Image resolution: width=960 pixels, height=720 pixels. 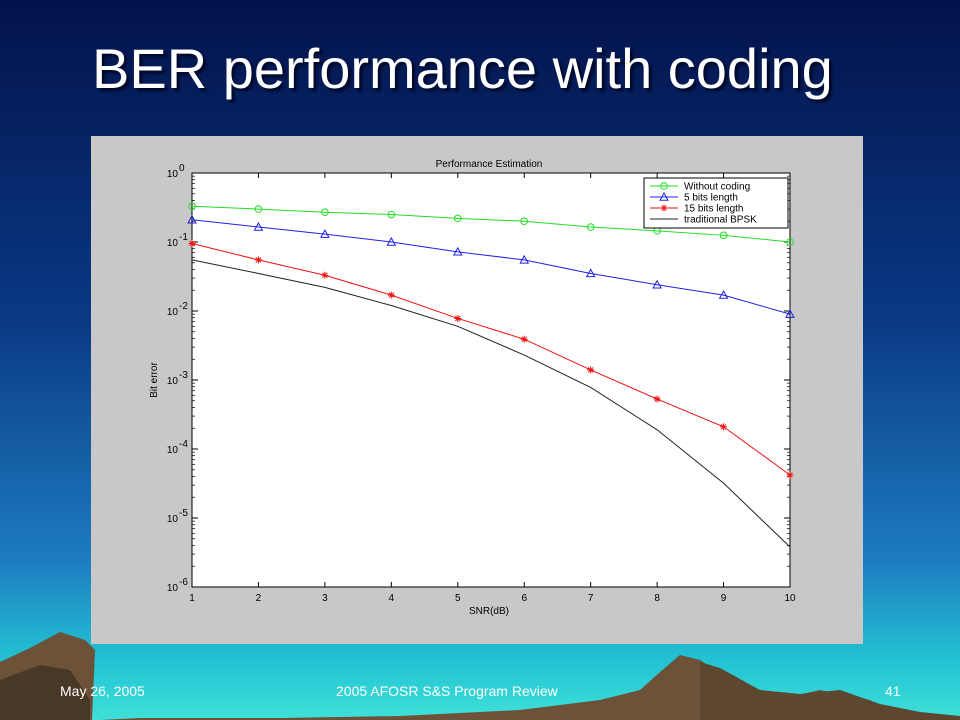 I want to click on y-axis-label: Bit error, so click(x=154, y=380).